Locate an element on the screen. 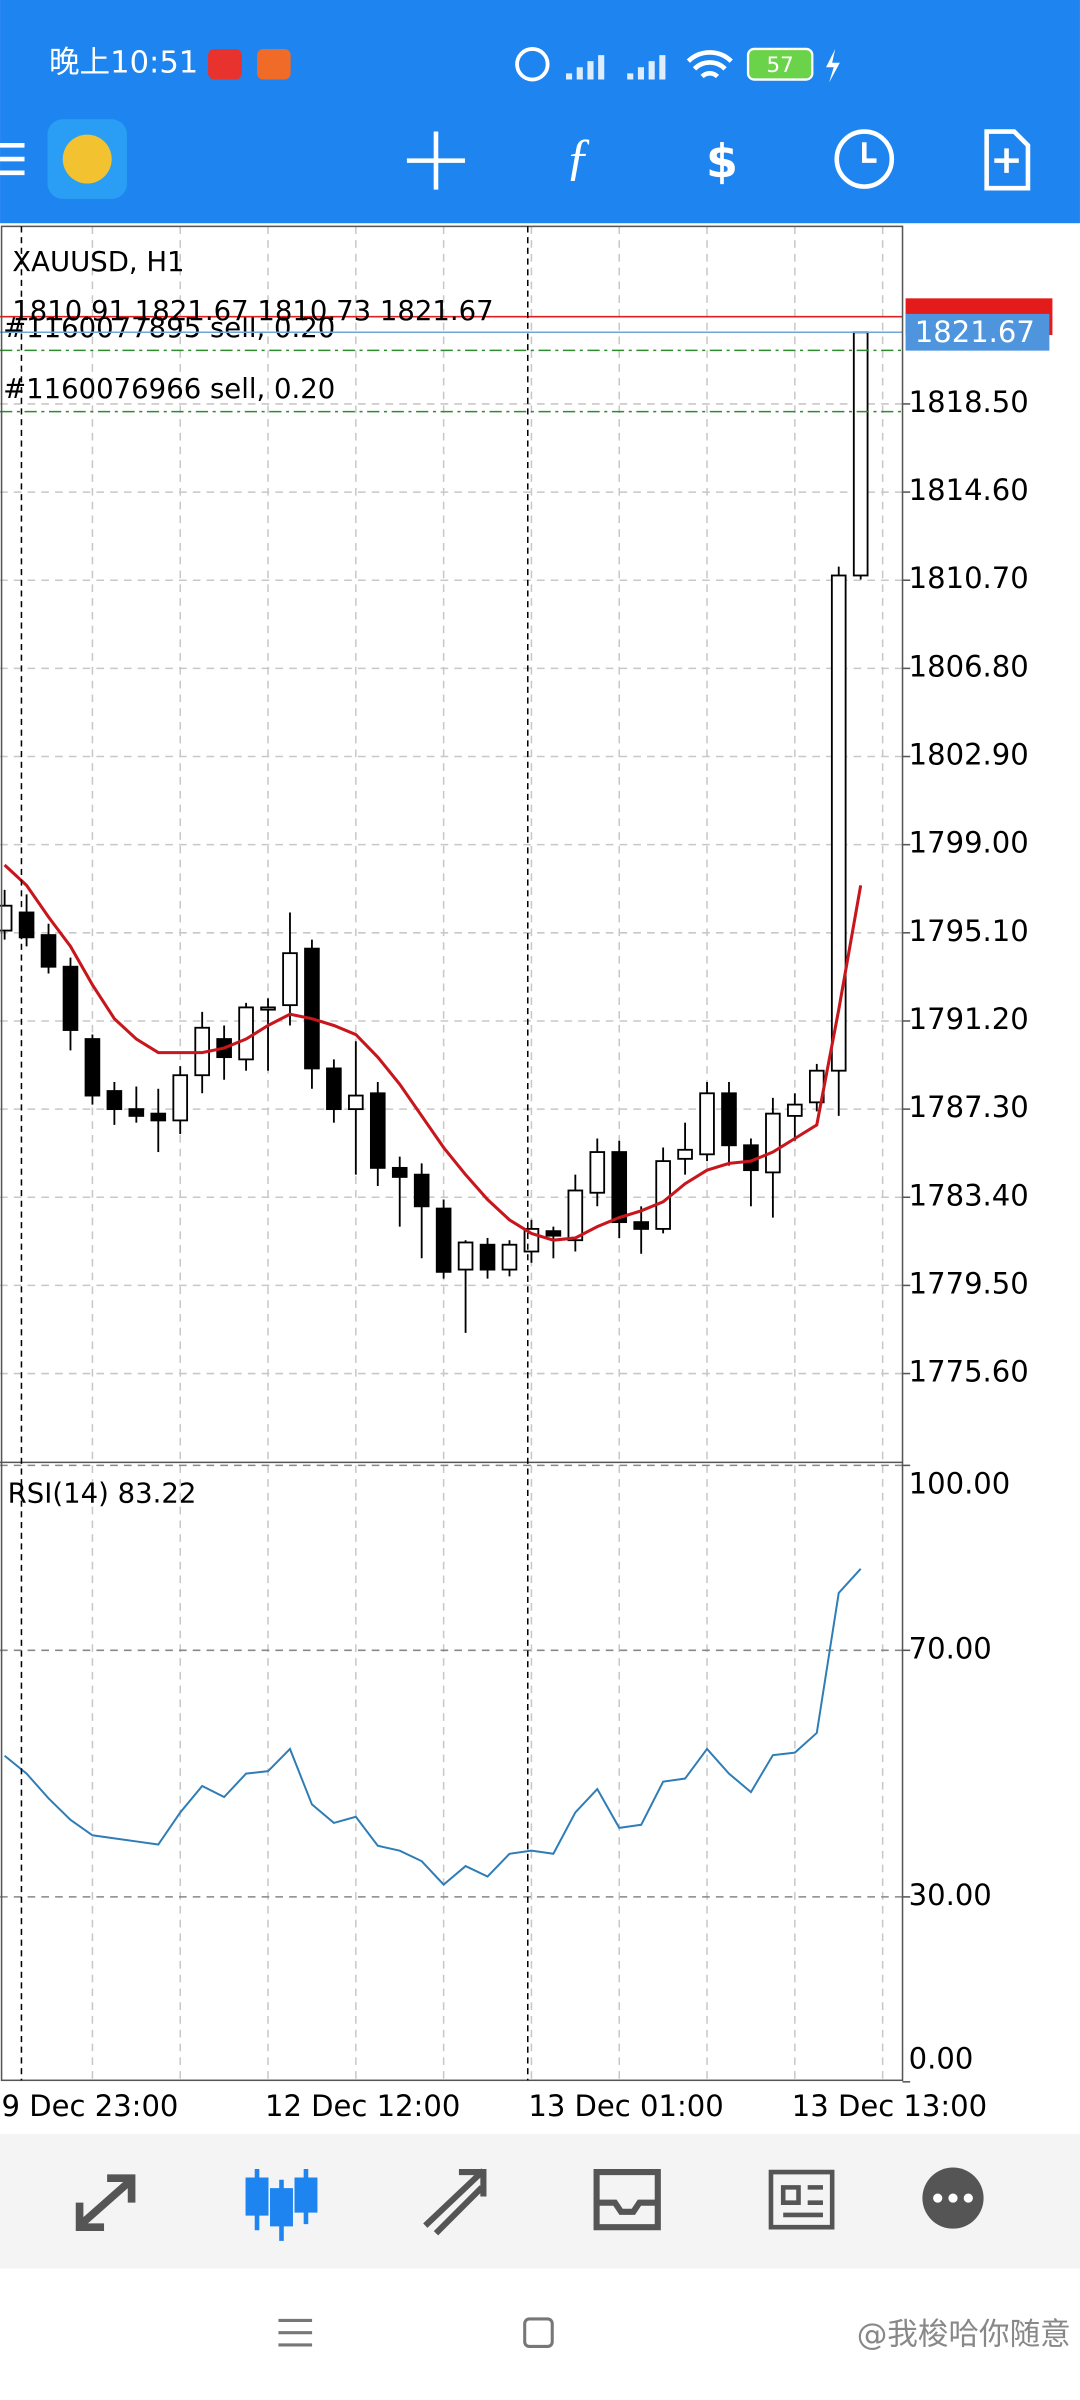 Image resolution: width=1080 pixels, height=2400 pixels. crosshair-button is located at coordinates (436, 160).